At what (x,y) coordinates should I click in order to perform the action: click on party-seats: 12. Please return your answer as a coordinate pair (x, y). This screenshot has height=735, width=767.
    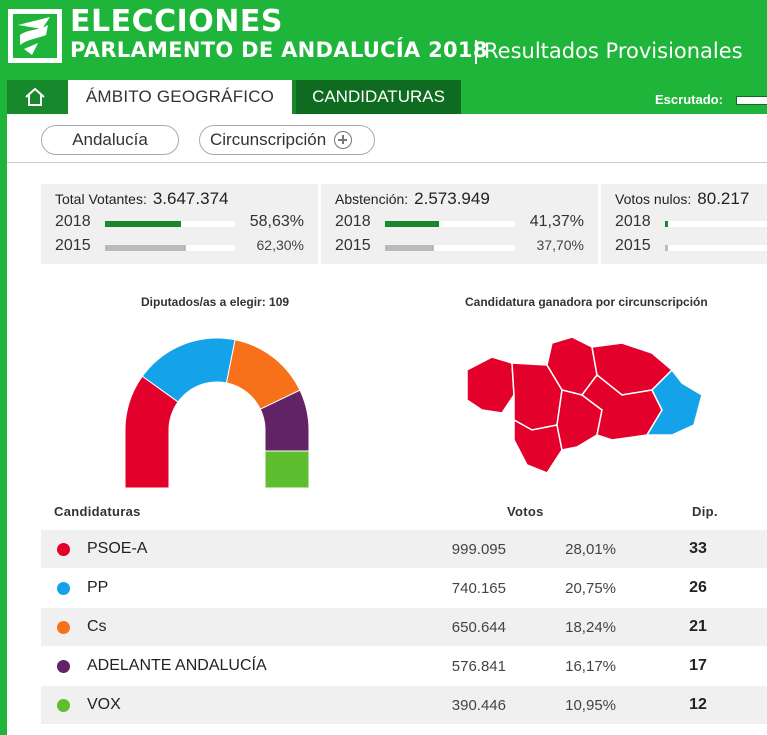
    Looking at the image, I should click on (698, 704).